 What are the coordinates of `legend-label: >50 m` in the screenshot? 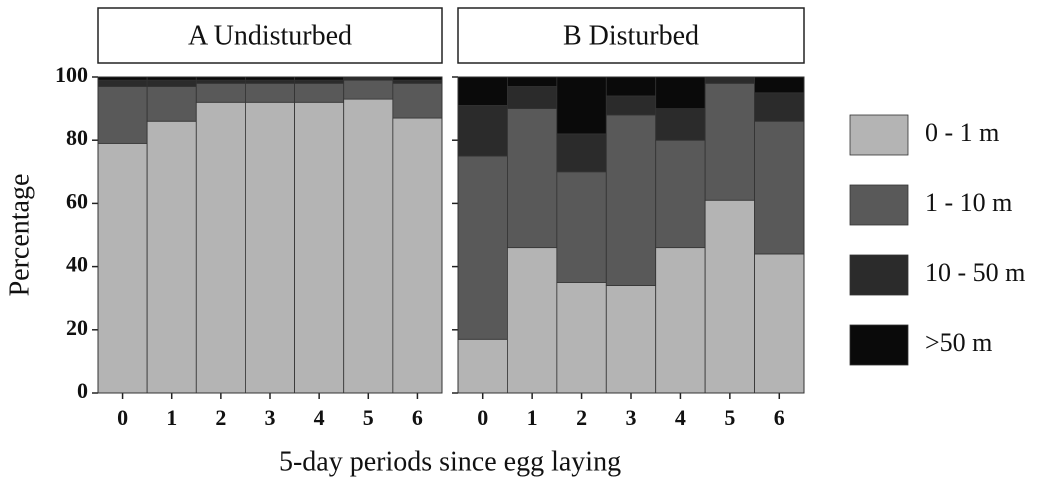 It's located at (958, 342).